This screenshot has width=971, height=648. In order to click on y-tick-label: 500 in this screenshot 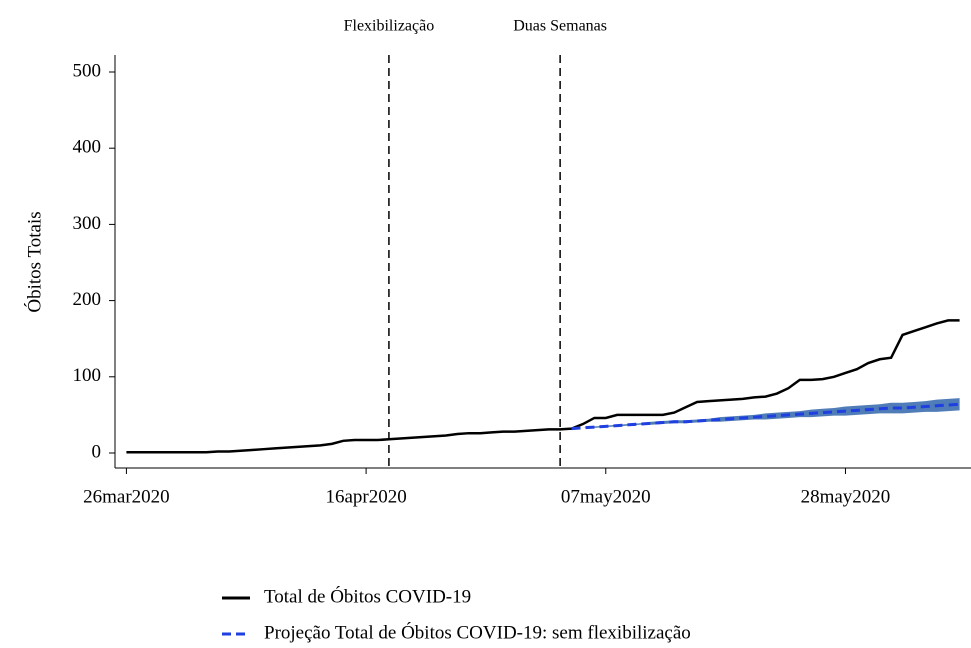, I will do `click(87, 70)`.